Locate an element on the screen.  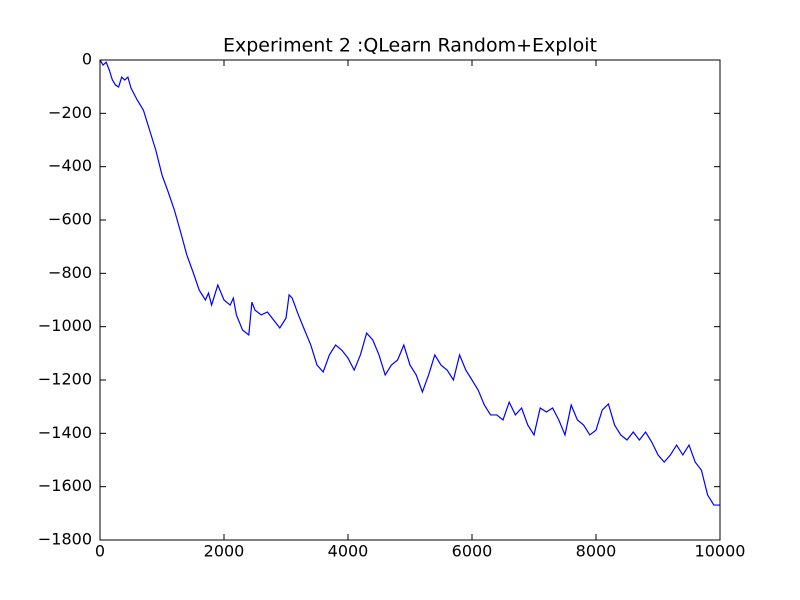
y-tick-label: −400 is located at coordinates (70, 165).